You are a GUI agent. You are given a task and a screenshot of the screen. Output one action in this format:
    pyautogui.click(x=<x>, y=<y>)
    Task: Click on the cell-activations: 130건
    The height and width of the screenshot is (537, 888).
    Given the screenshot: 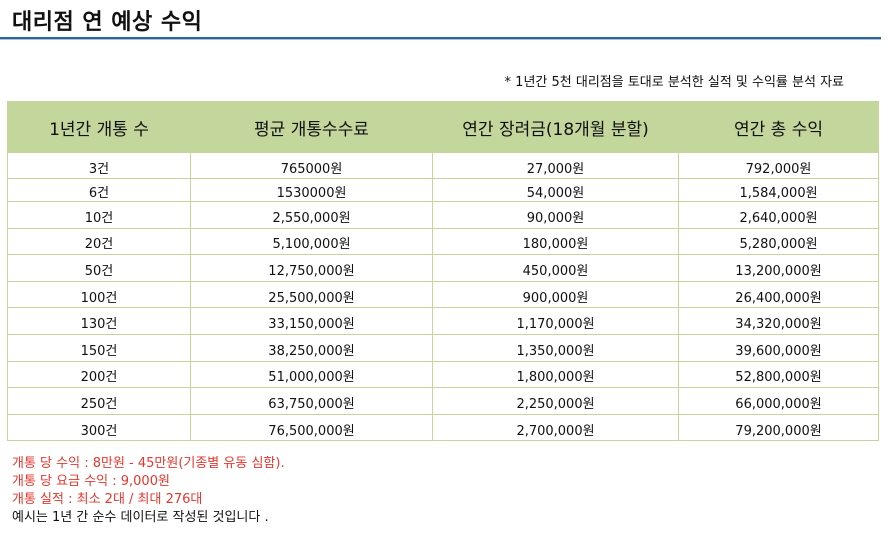 What is the action you would take?
    pyautogui.click(x=99, y=321)
    